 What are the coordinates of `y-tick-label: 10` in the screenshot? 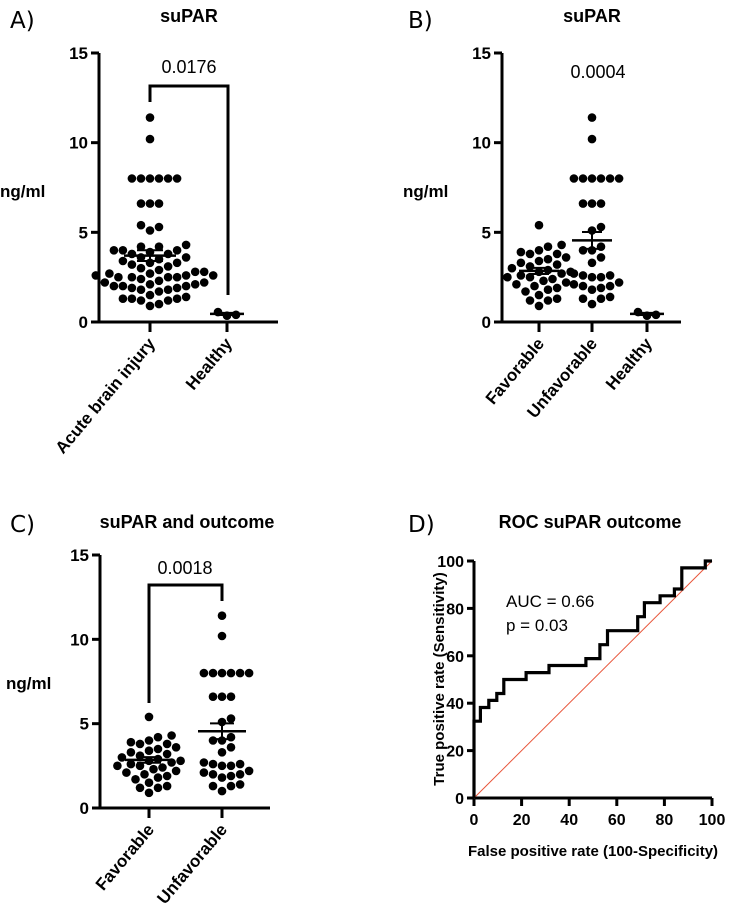 It's located at (78, 143).